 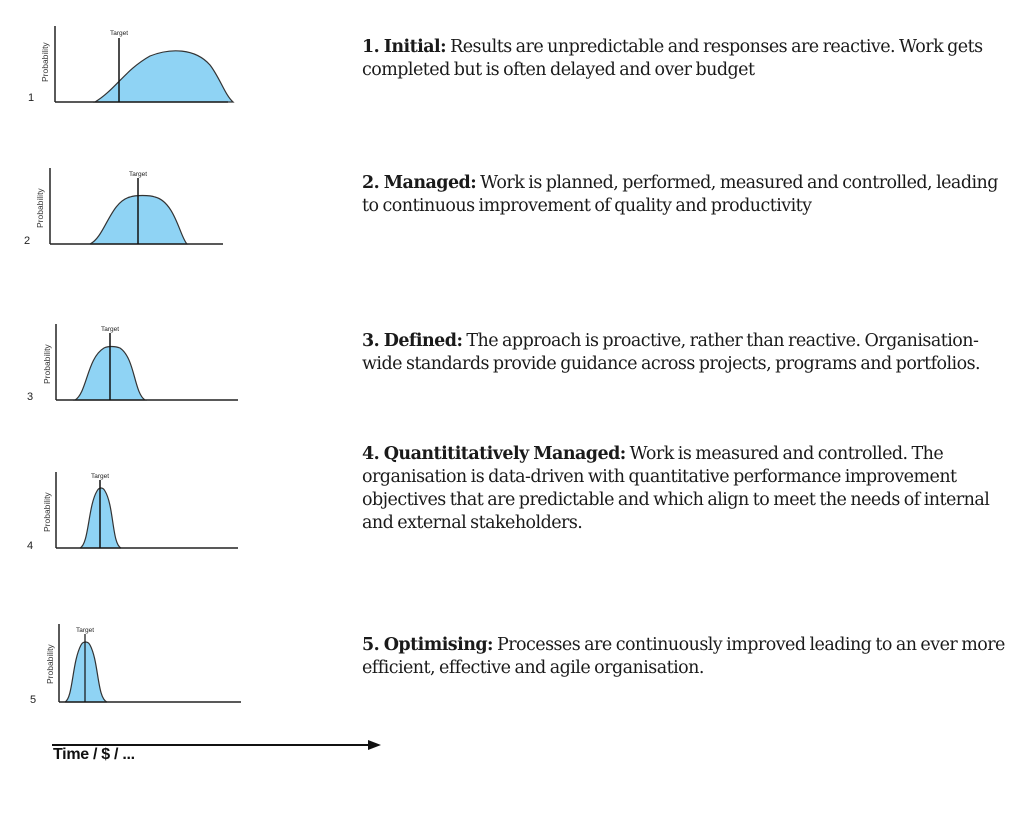 I want to click on time-axis-arrow, so click(x=217, y=745).